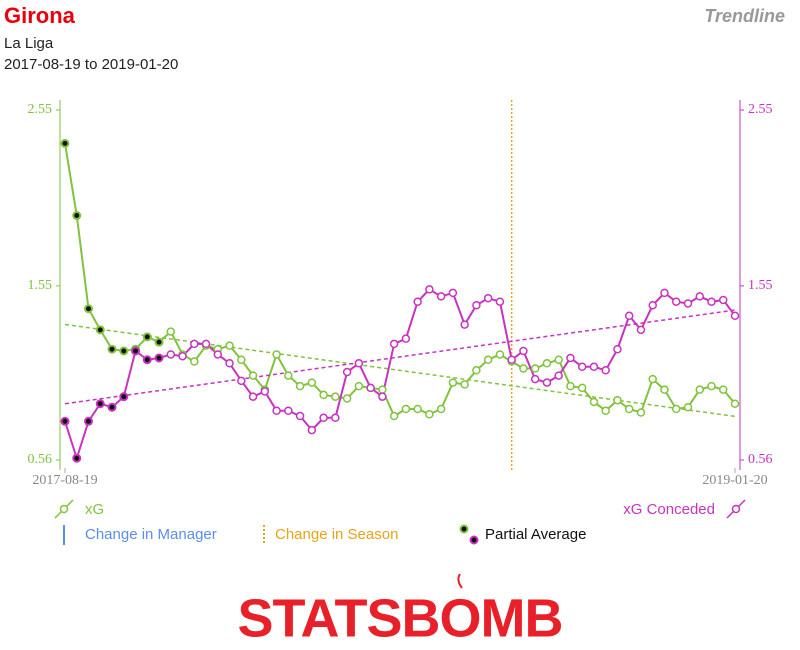  I want to click on legend-label: xG, so click(94, 509).